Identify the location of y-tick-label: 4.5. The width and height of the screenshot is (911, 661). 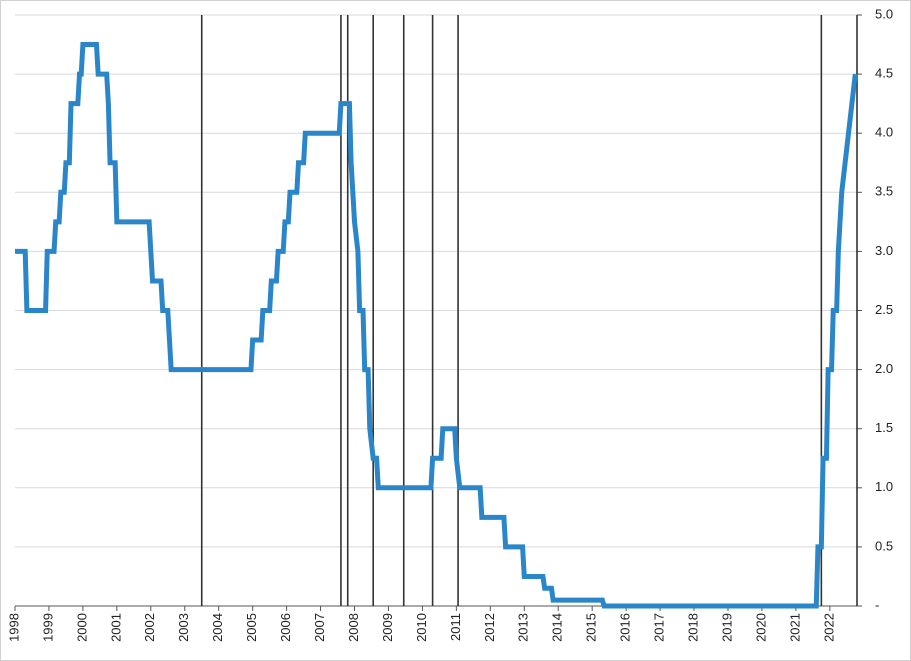
(884, 73).